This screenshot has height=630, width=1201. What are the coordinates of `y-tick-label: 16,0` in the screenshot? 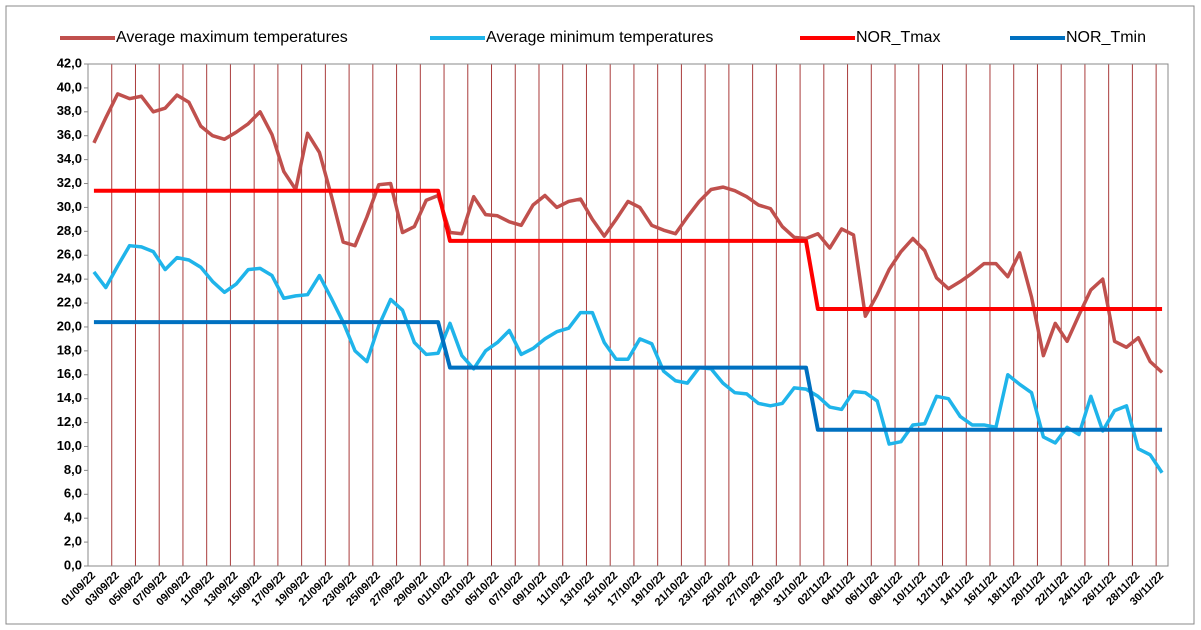 It's located at (69, 373).